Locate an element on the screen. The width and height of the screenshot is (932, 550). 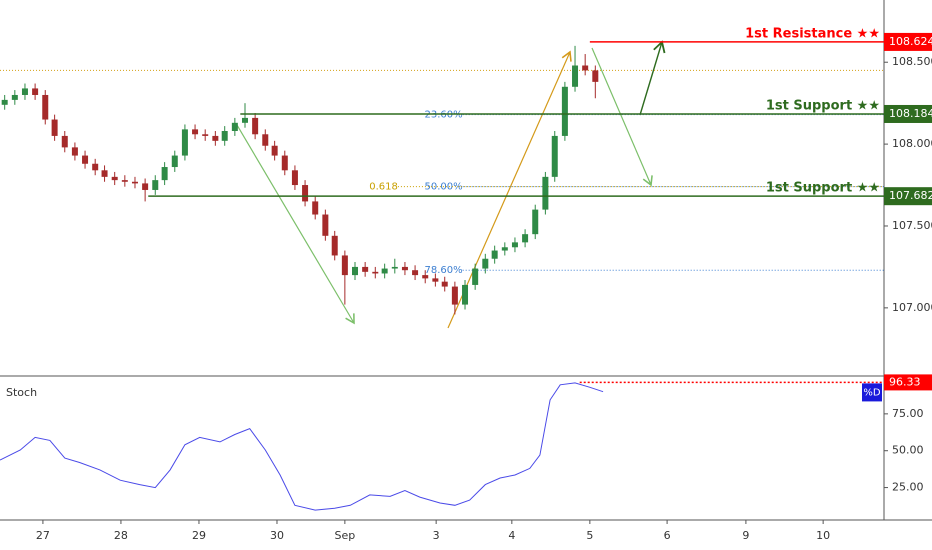
x-tick-label: 5 is located at coordinates (589, 535).